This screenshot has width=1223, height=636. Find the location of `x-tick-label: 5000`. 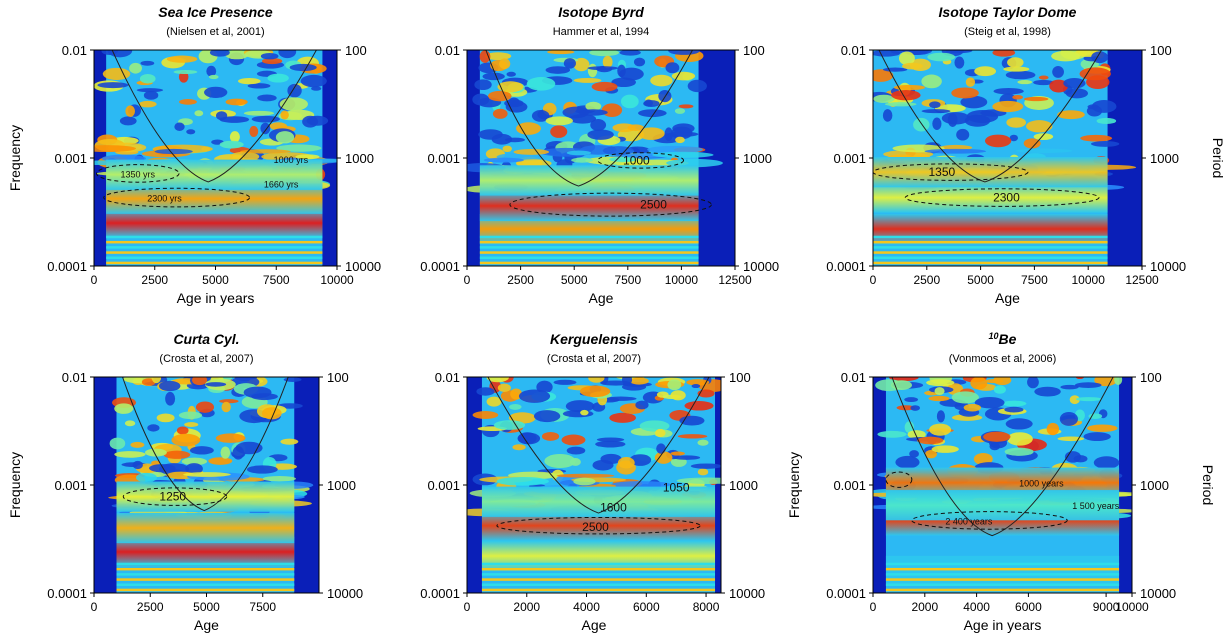

x-tick-label: 5000 is located at coordinates (574, 280).